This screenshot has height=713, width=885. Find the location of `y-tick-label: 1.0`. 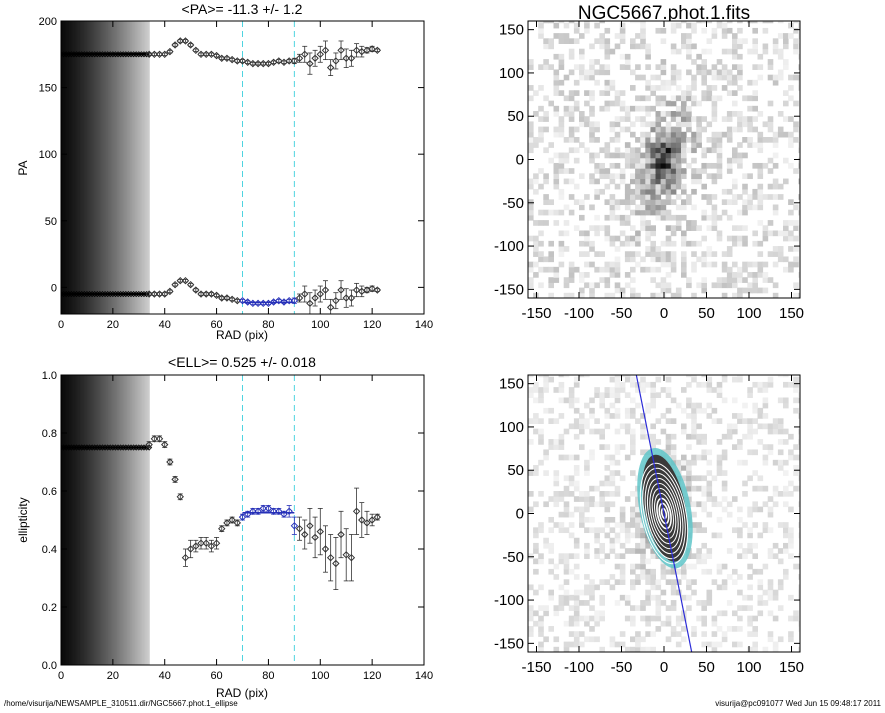

y-tick-label: 1.0 is located at coordinates (49, 376).